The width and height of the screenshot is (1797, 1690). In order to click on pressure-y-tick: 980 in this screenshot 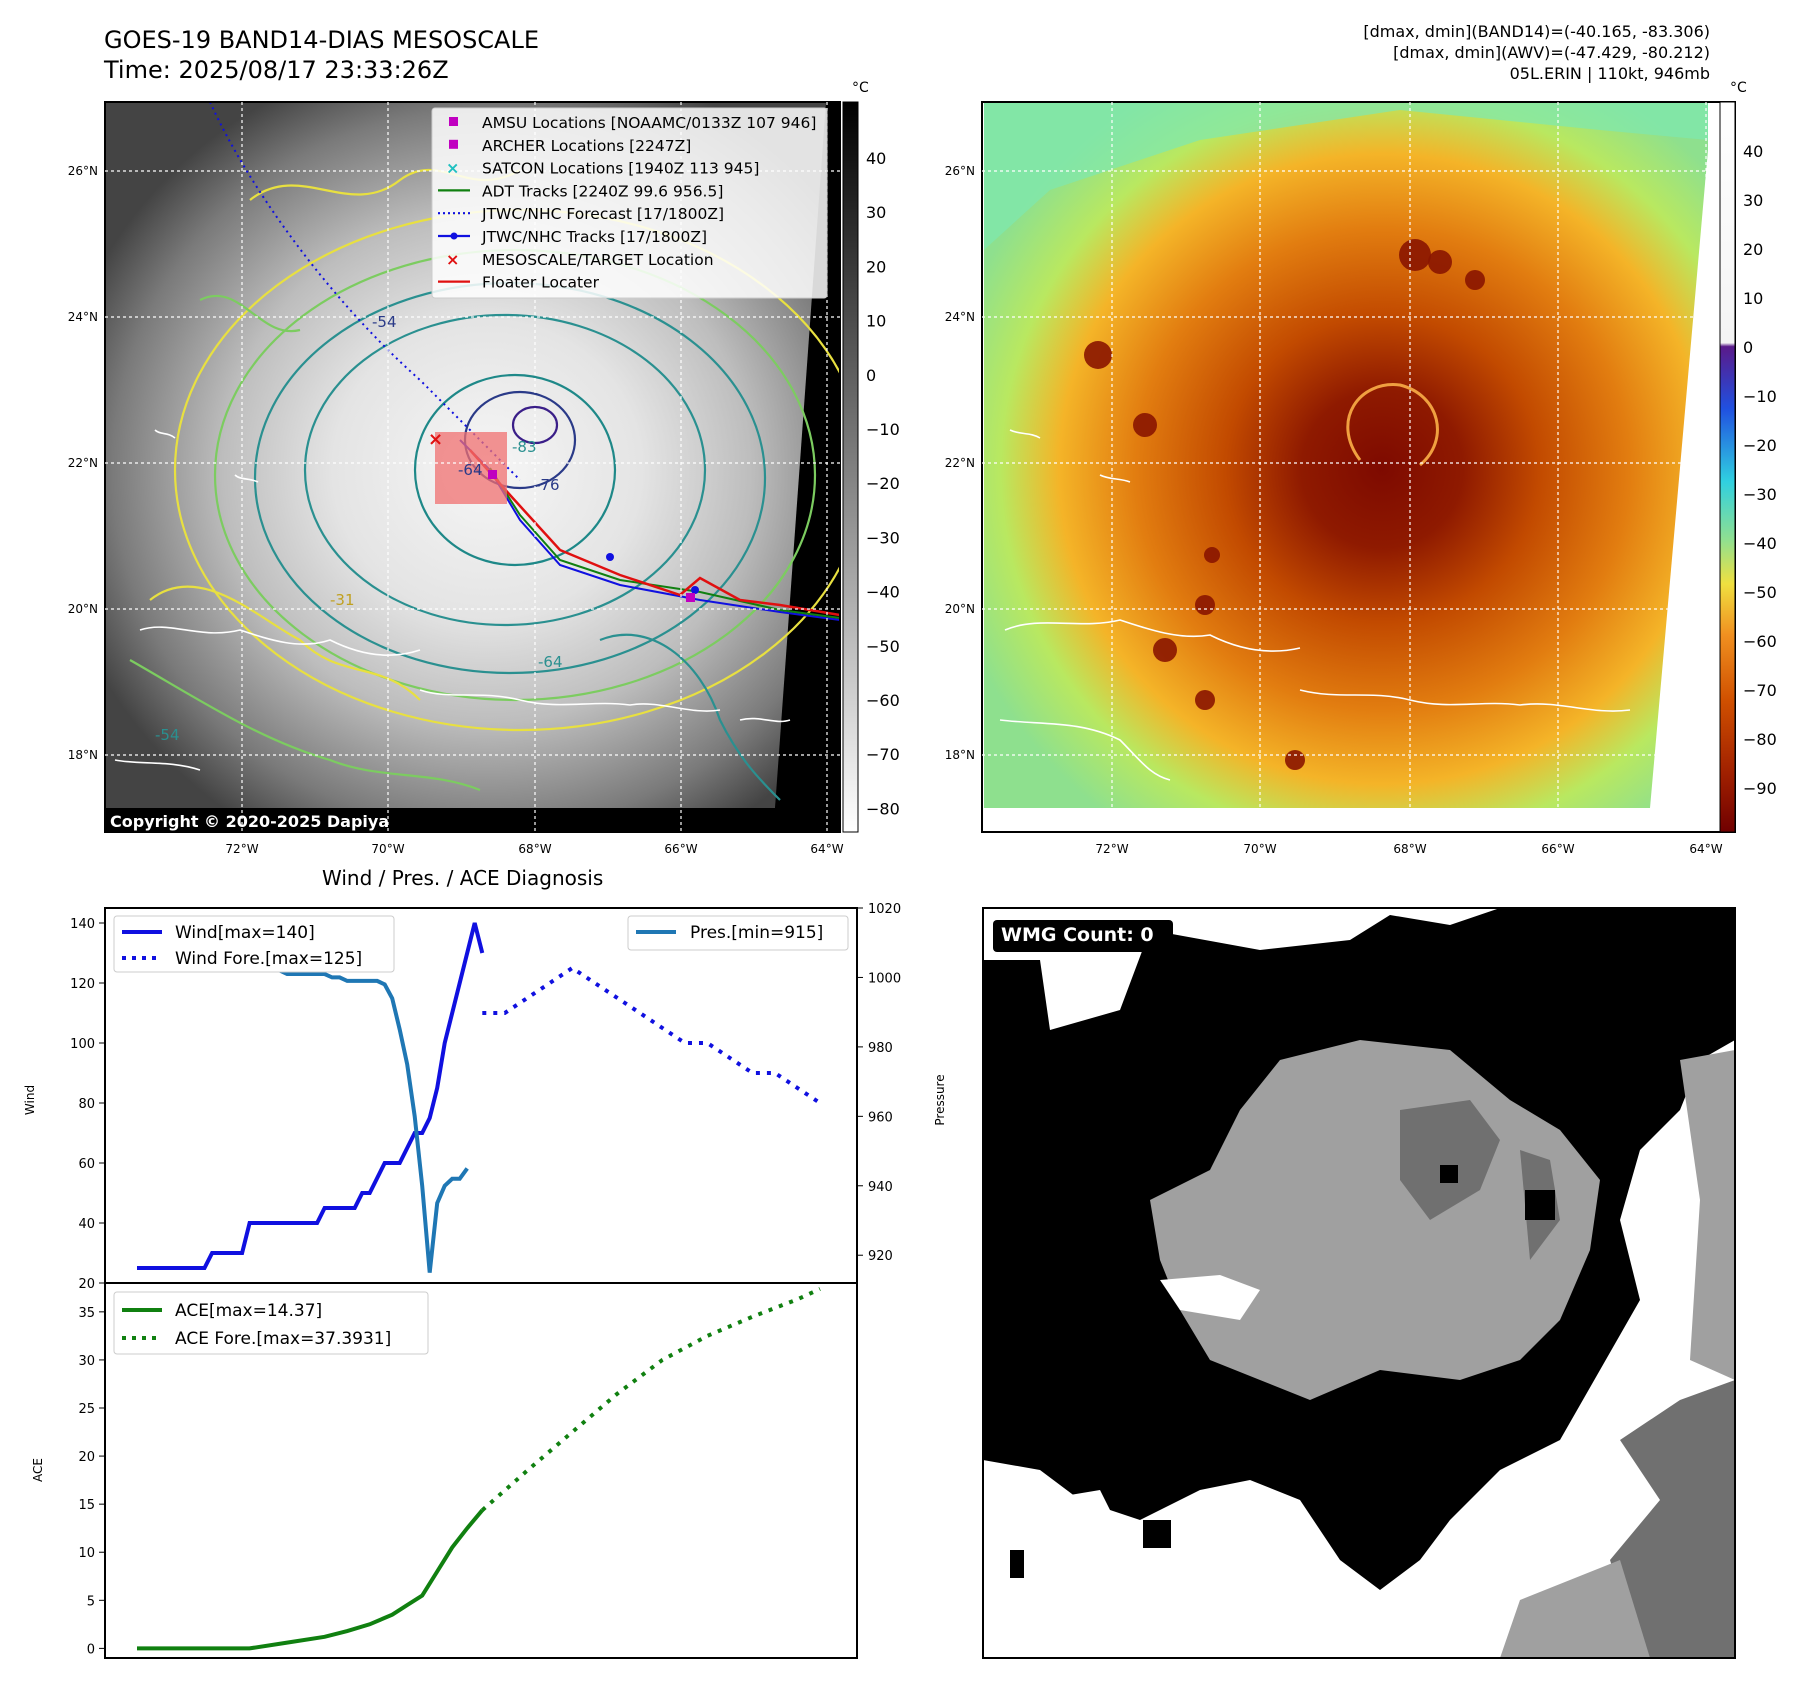, I will do `click(880, 1048)`.